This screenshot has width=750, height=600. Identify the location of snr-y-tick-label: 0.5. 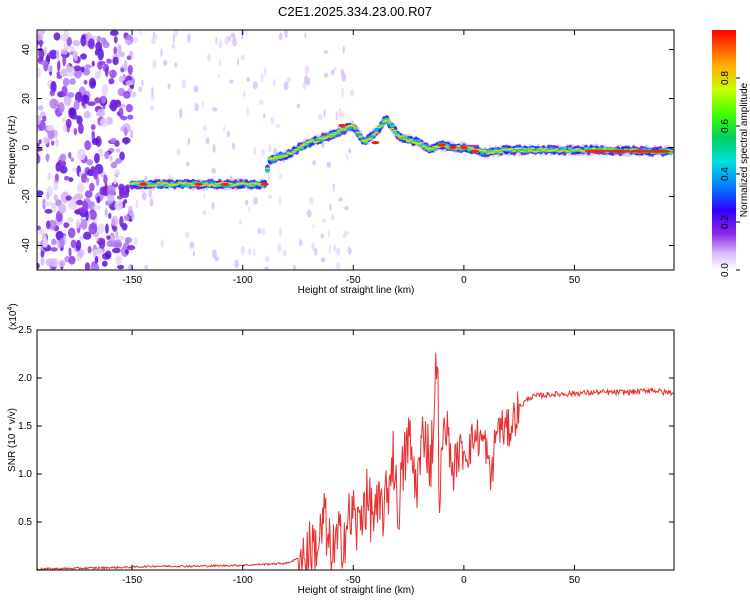
(25, 522).